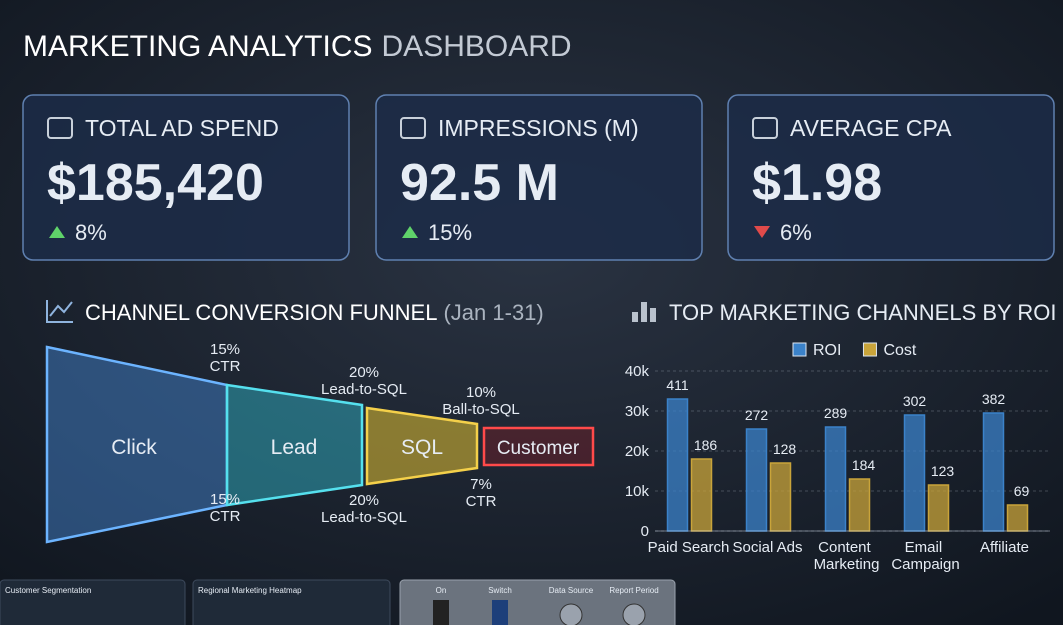 The height and width of the screenshot is (625, 1063). What do you see at coordinates (864, 465) in the screenshot?
I see `bar-annotation: 184` at bounding box center [864, 465].